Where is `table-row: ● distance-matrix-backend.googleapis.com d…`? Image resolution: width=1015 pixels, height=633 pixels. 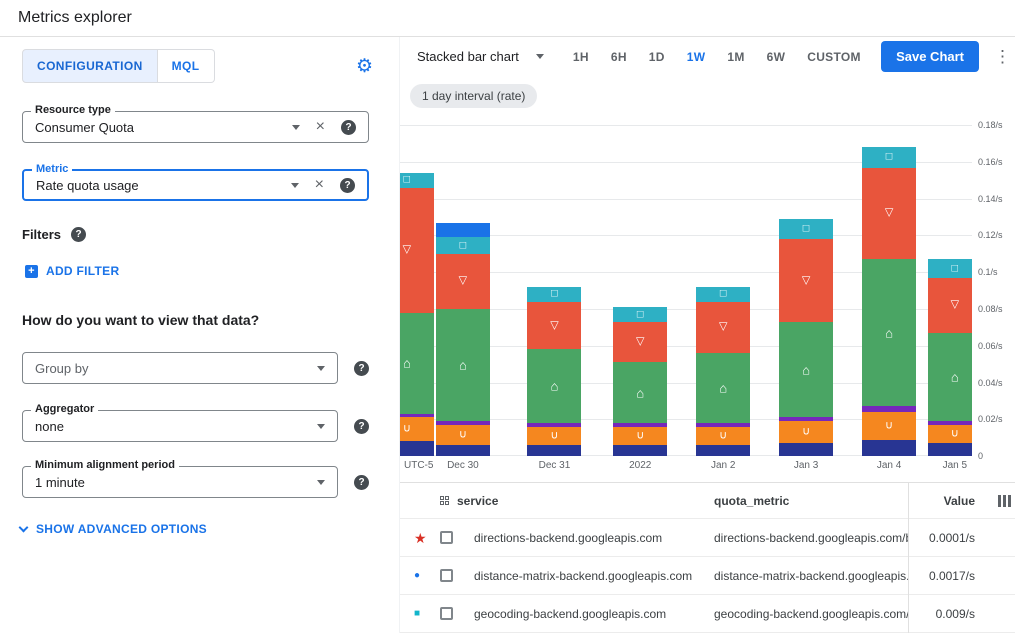
table-row: ● distance-matrix-backend.googleapis.com d… is located at coordinates (707, 576).